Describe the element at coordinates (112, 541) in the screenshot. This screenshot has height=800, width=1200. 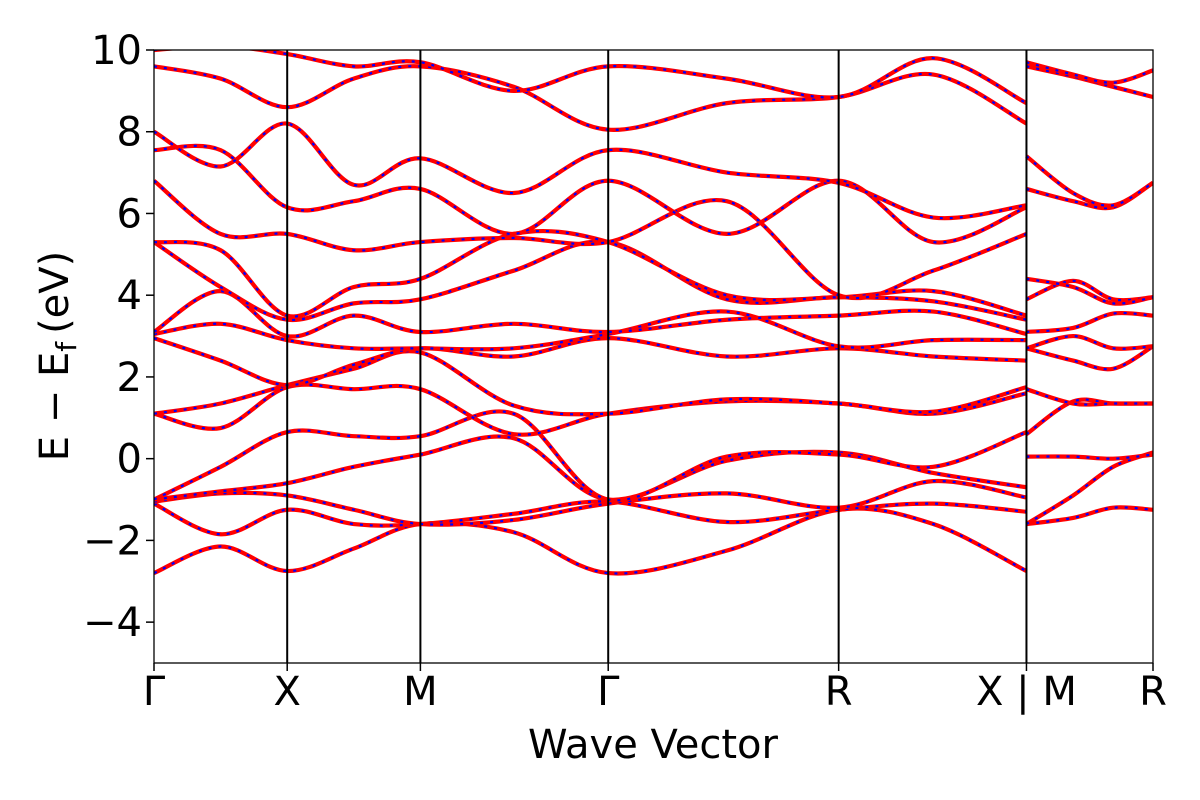
I see `y-tick-label: −2` at that location.